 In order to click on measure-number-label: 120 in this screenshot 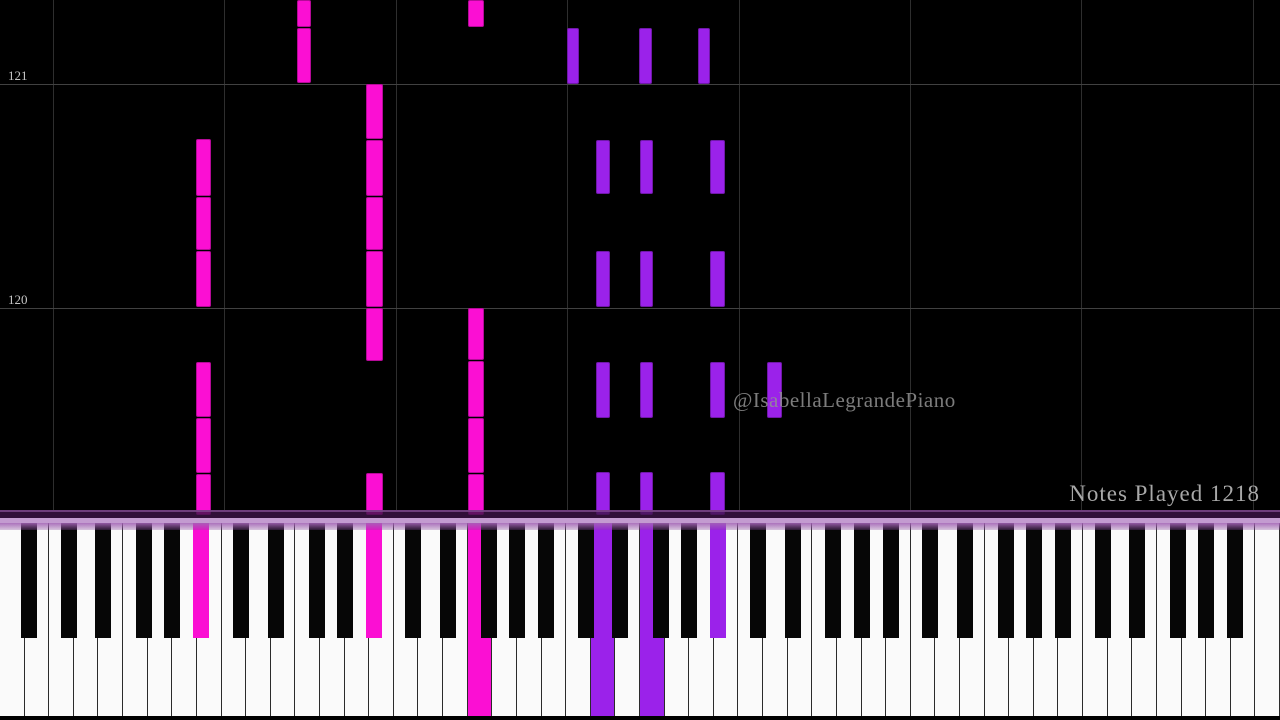, I will do `click(18, 299)`.